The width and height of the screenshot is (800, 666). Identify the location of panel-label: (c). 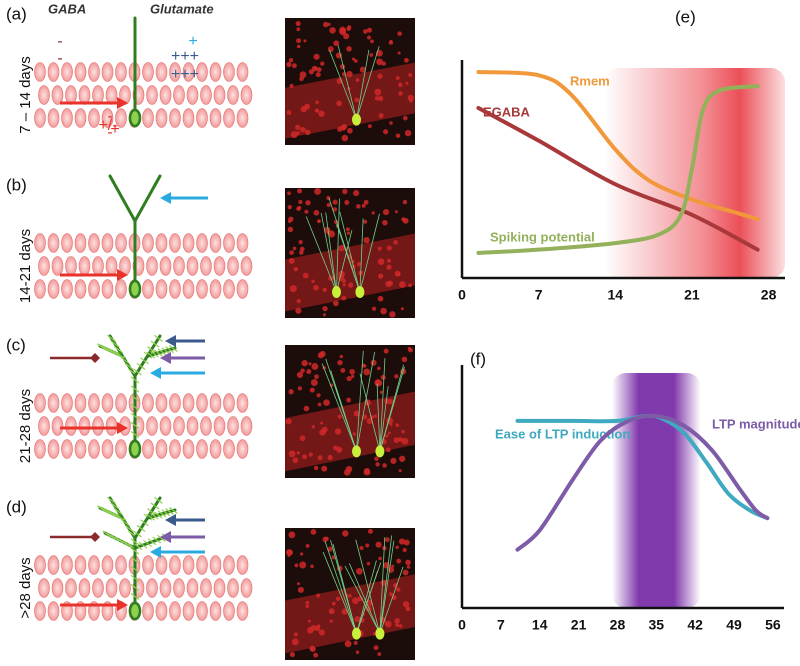
(16, 344).